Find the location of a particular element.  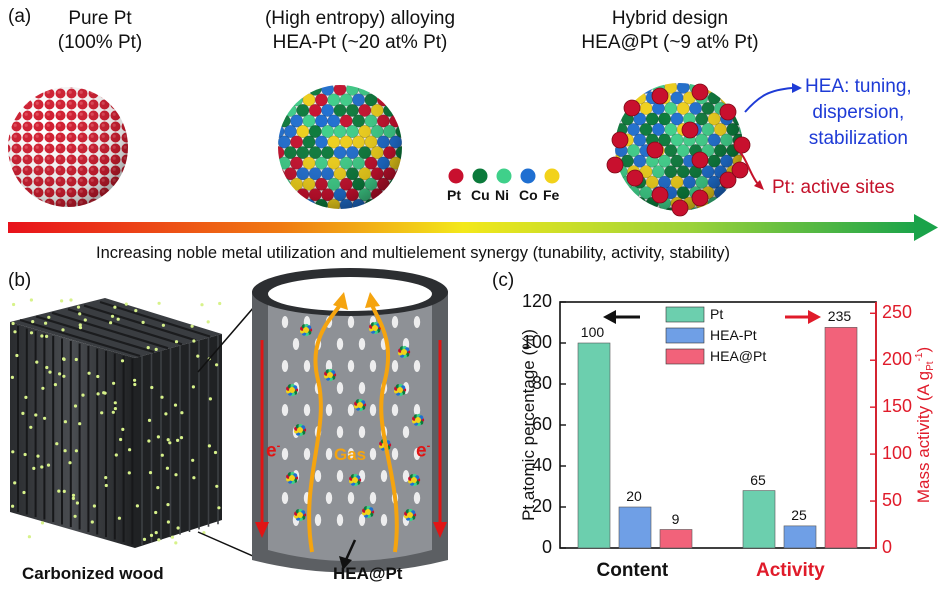

category-label-activity: Activity is located at coordinates (790, 570).